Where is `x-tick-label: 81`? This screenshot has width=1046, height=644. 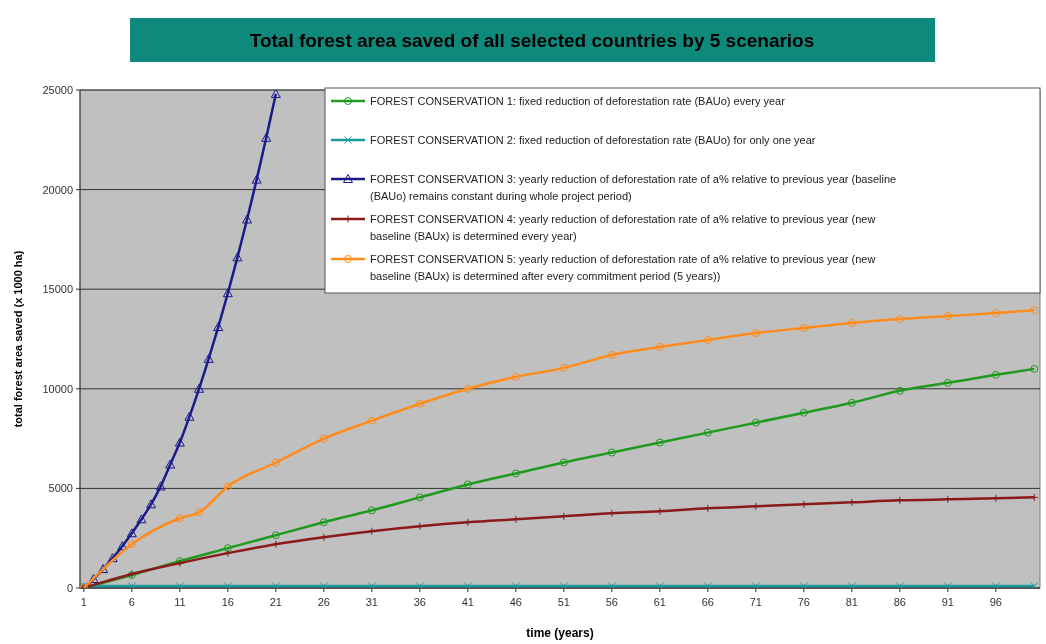 x-tick-label: 81 is located at coordinates (851, 602).